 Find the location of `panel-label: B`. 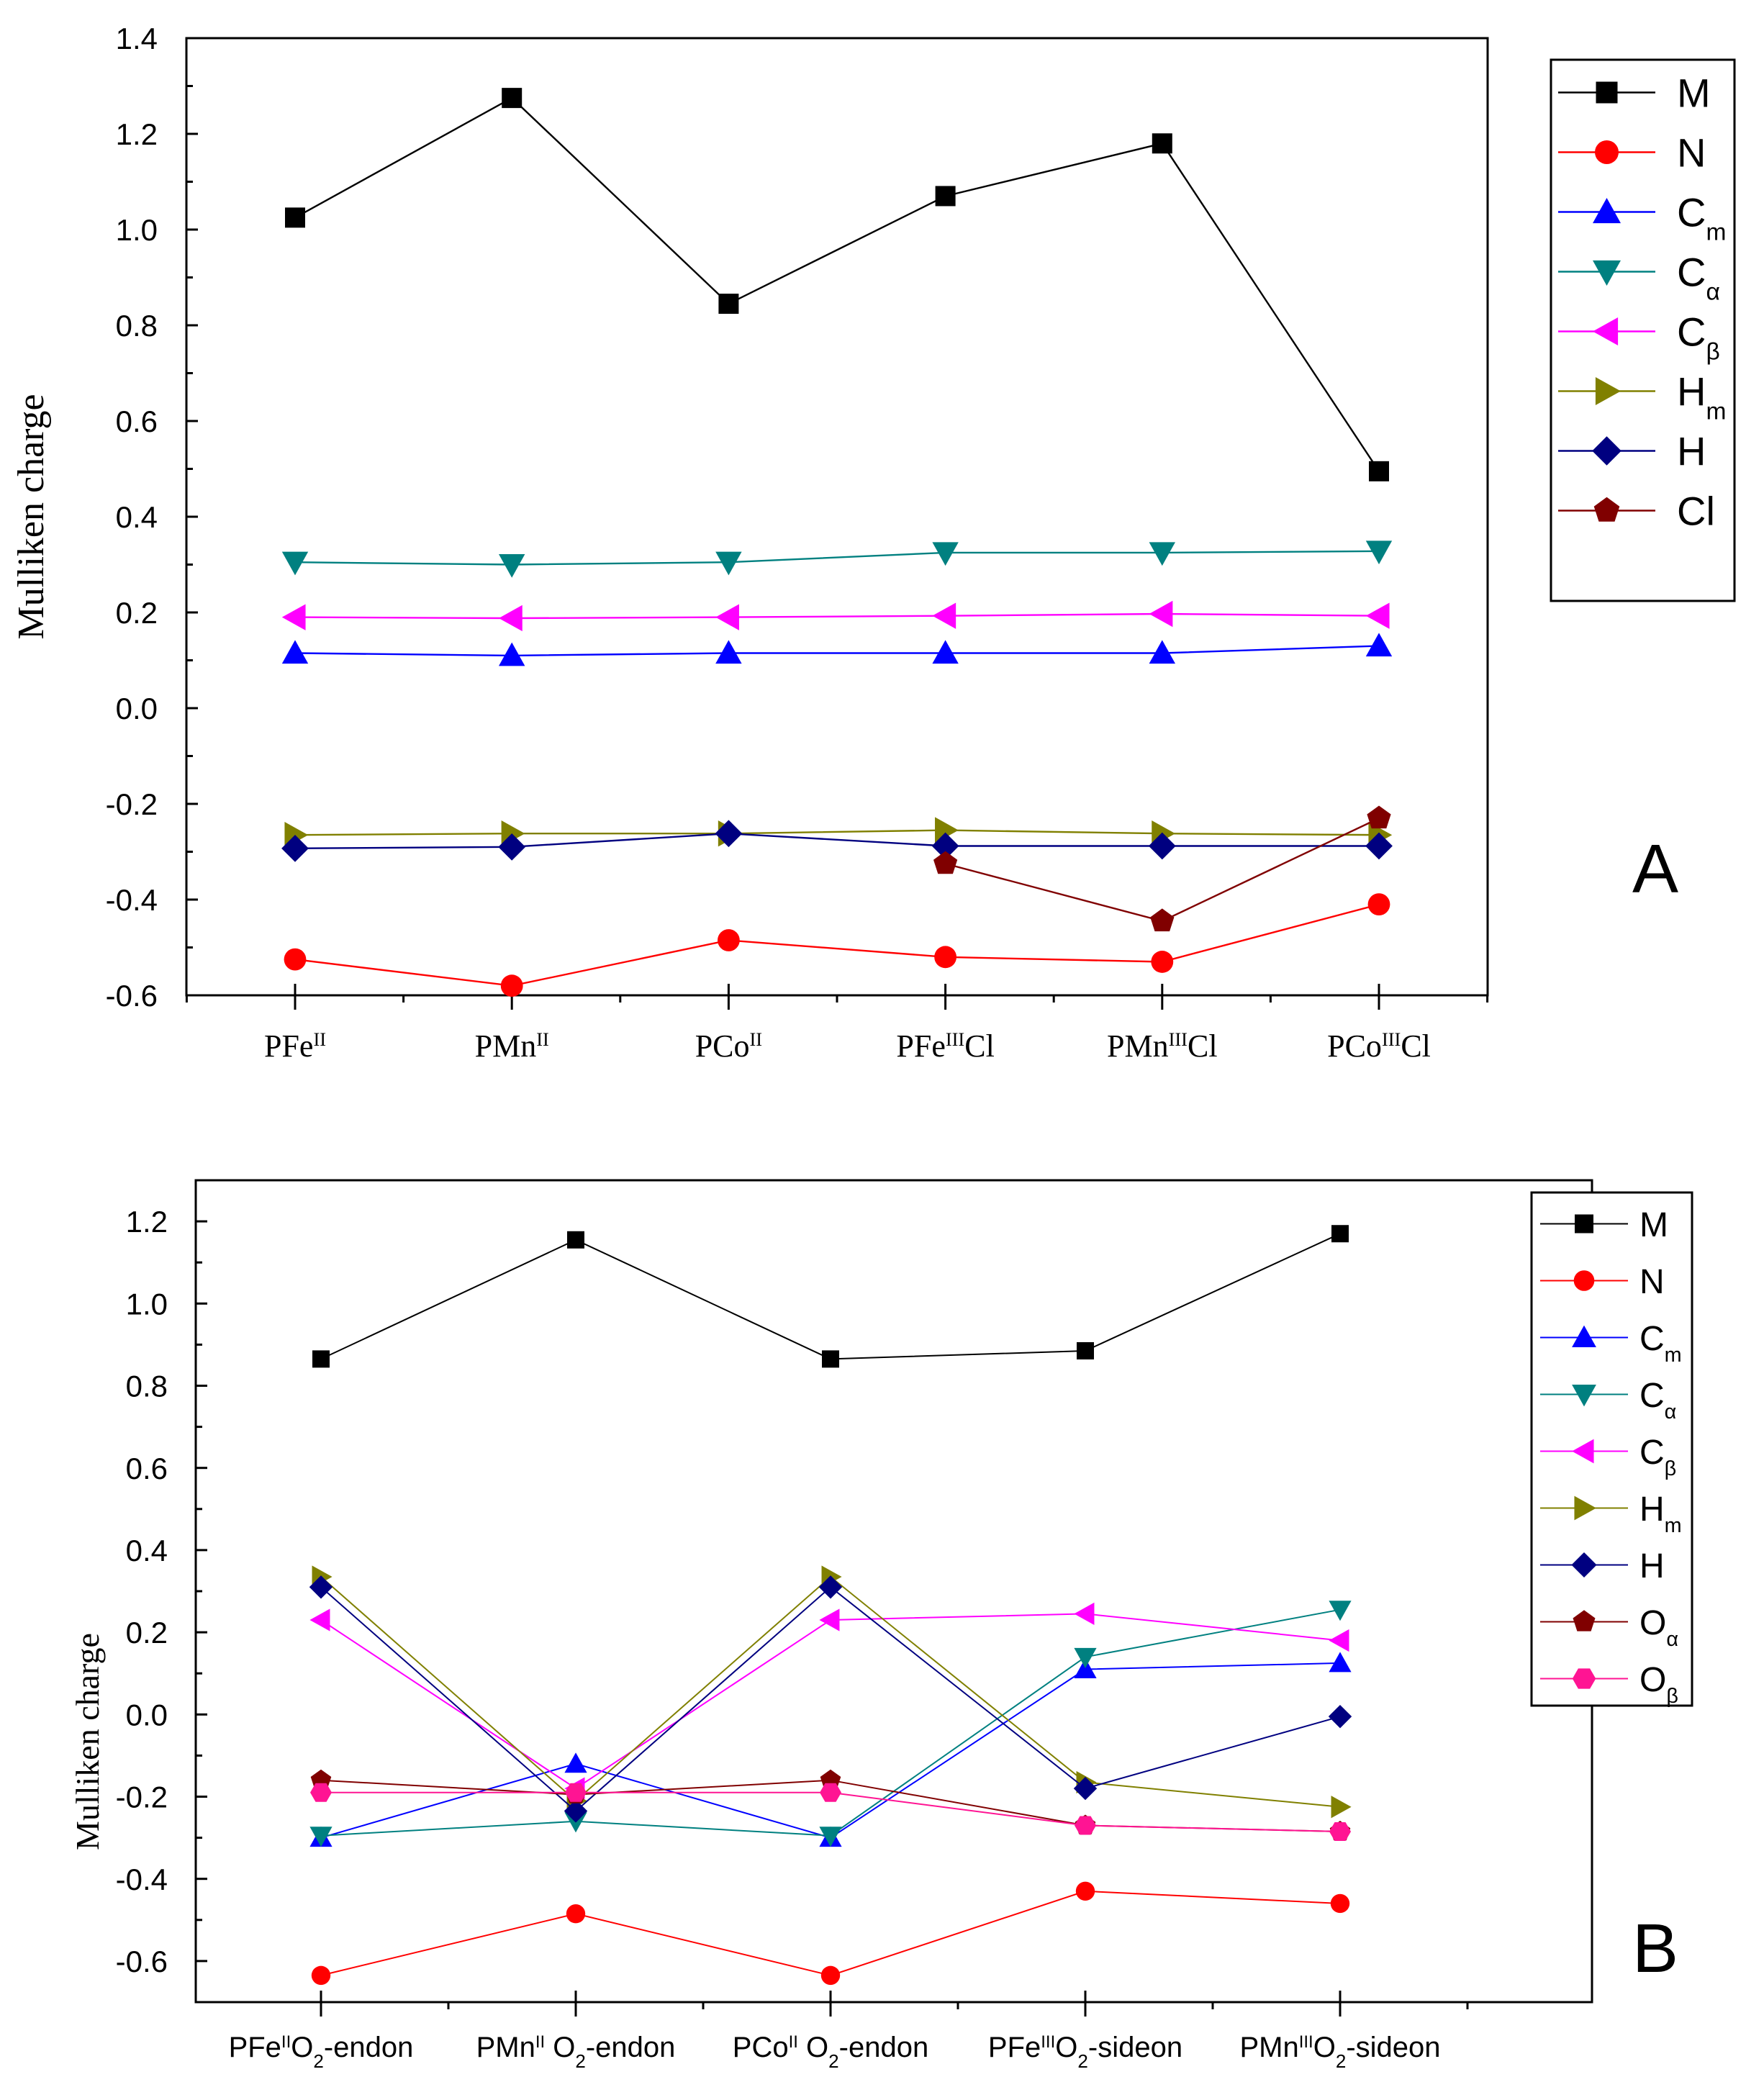

panel-label: B is located at coordinates (1655, 1949).